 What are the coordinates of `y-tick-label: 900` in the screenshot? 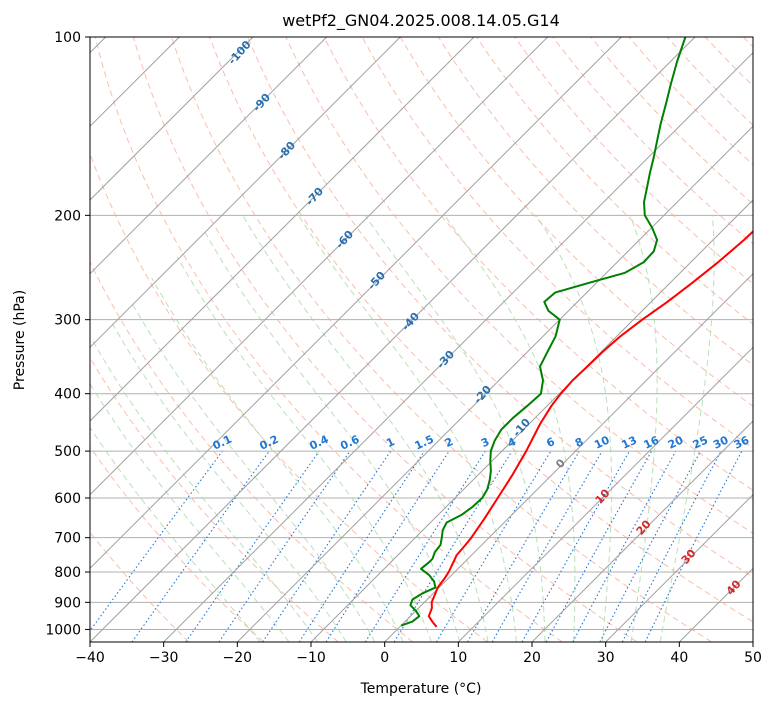 It's located at (67, 603).